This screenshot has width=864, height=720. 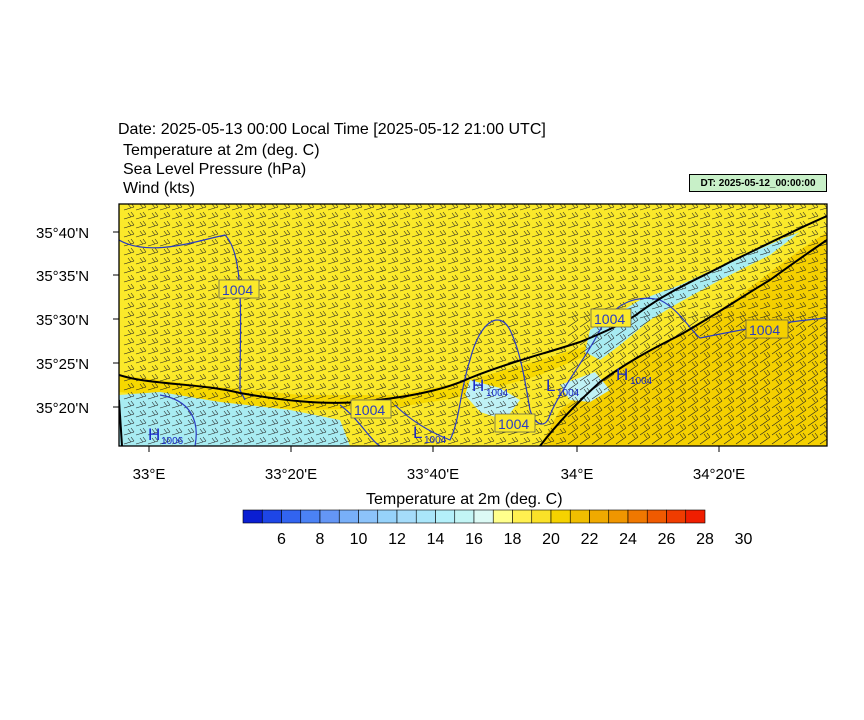 What do you see at coordinates (62, 233) in the screenshot?
I see `lat-label: 35°40'N` at bounding box center [62, 233].